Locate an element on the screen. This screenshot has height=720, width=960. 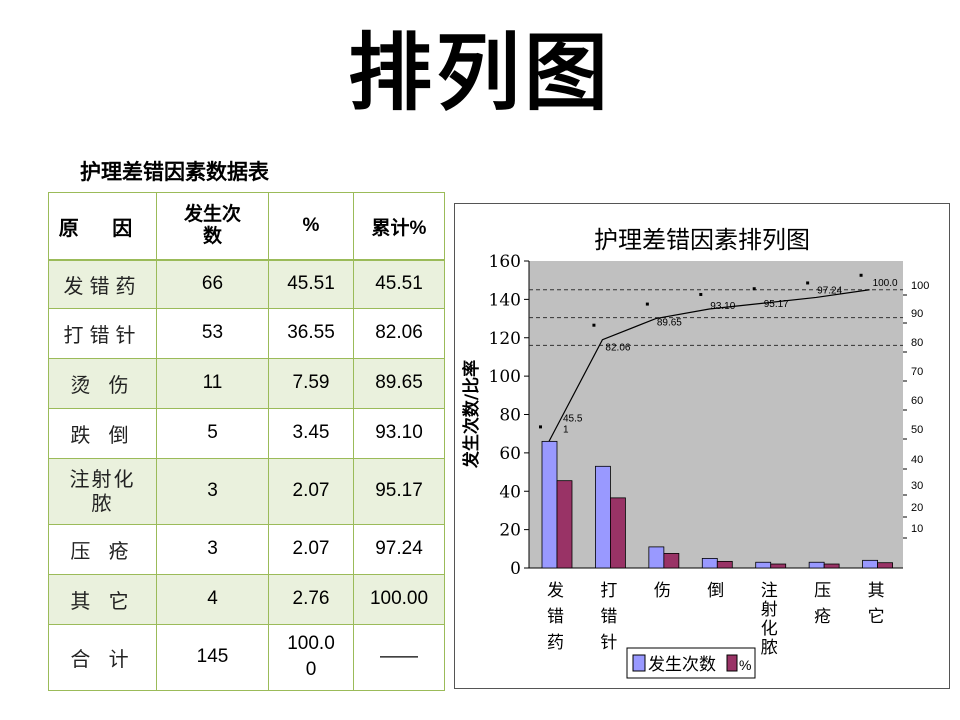
table-header-row: 原 因 发生次数 % 累计% is located at coordinates (246, 226).